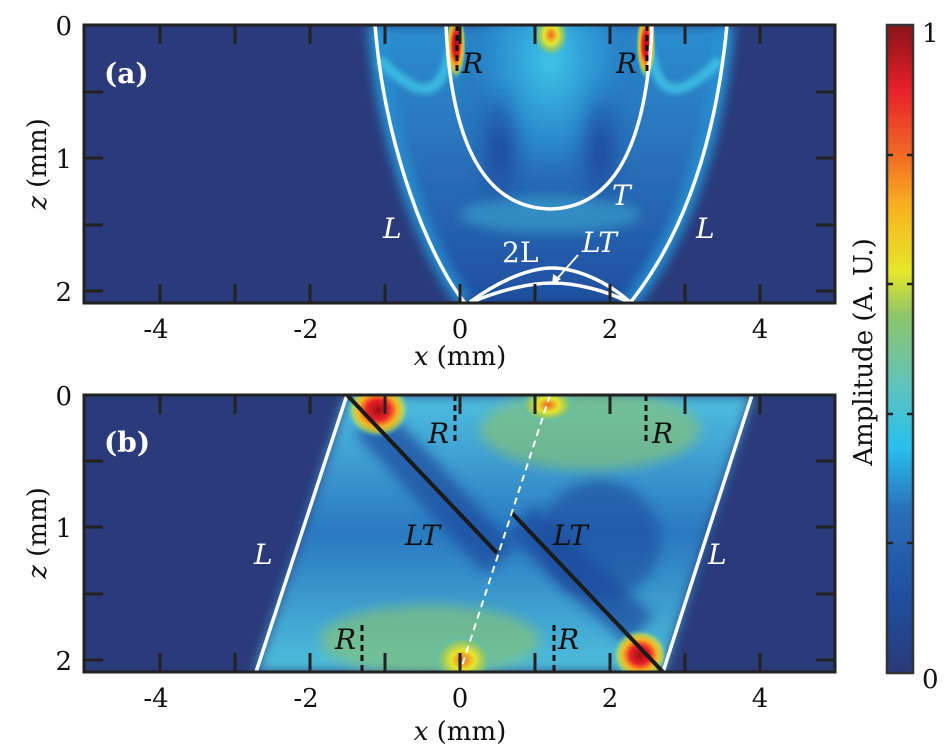 This screenshot has height=754, width=952. I want to click on panel-a-xtick-3: 2, so click(610, 330).